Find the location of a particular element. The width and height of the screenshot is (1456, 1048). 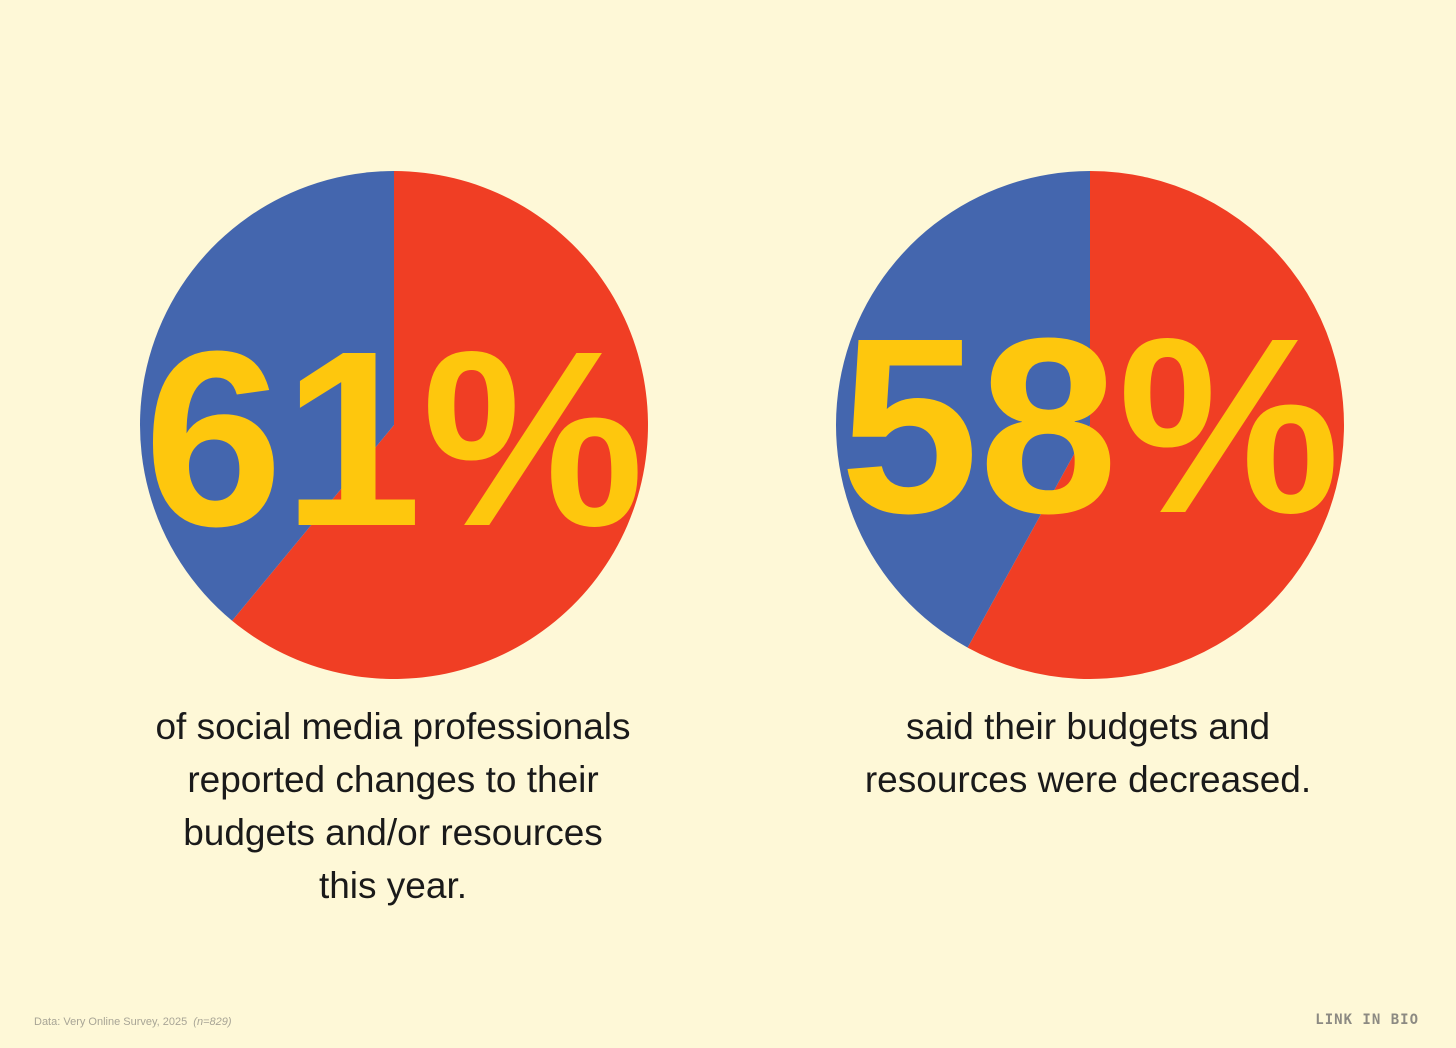

caption-line: reported changes to their is located at coordinates (393, 779).